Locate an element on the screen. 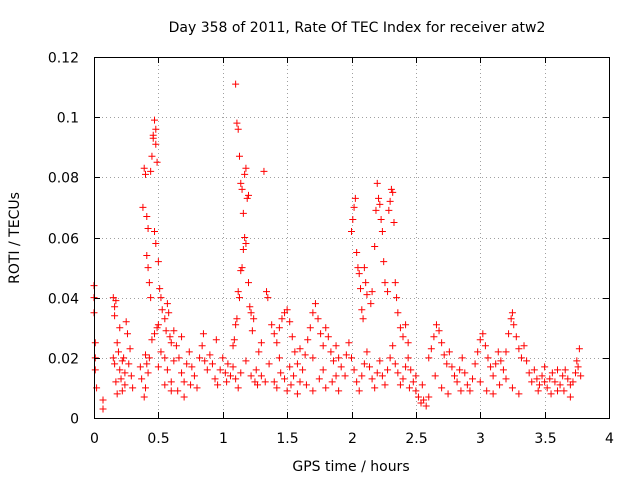 The height and width of the screenshot is (480, 640). x-tick-label: 4 is located at coordinates (609, 439).